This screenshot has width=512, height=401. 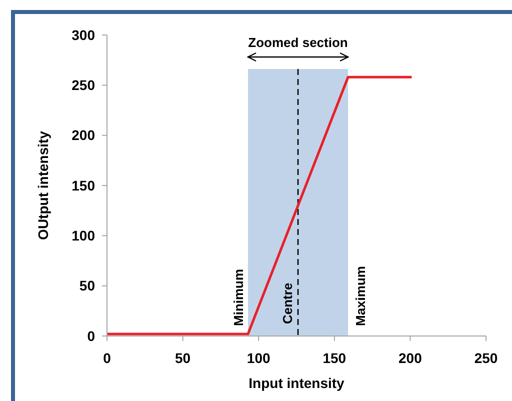 What do you see at coordinates (87, 286) in the screenshot?
I see `y-tick-label: 50` at bounding box center [87, 286].